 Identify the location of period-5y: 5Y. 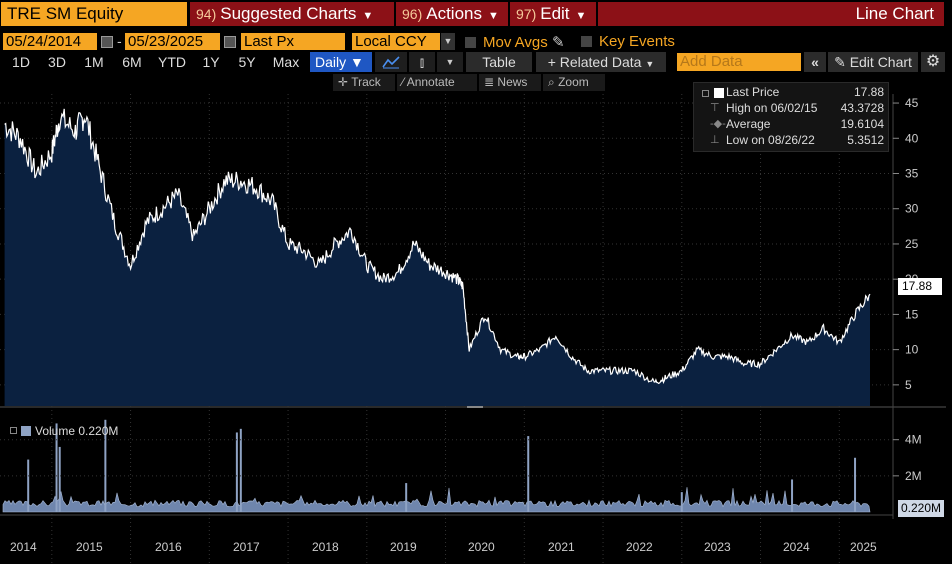
(247, 62).